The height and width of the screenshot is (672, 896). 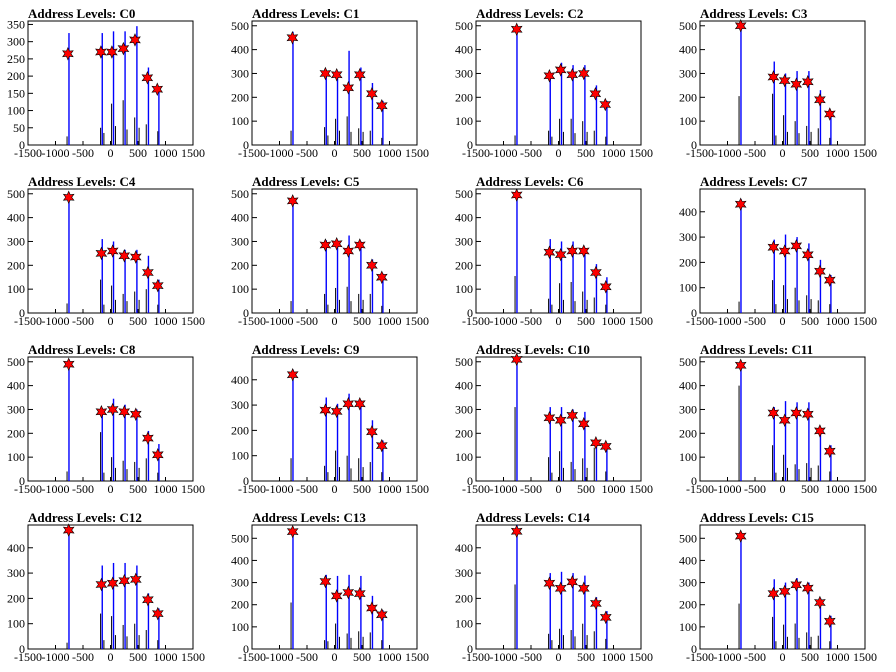 What do you see at coordinates (754, 181) in the screenshot?
I see `chart-title: Address Levels: C7` at bounding box center [754, 181].